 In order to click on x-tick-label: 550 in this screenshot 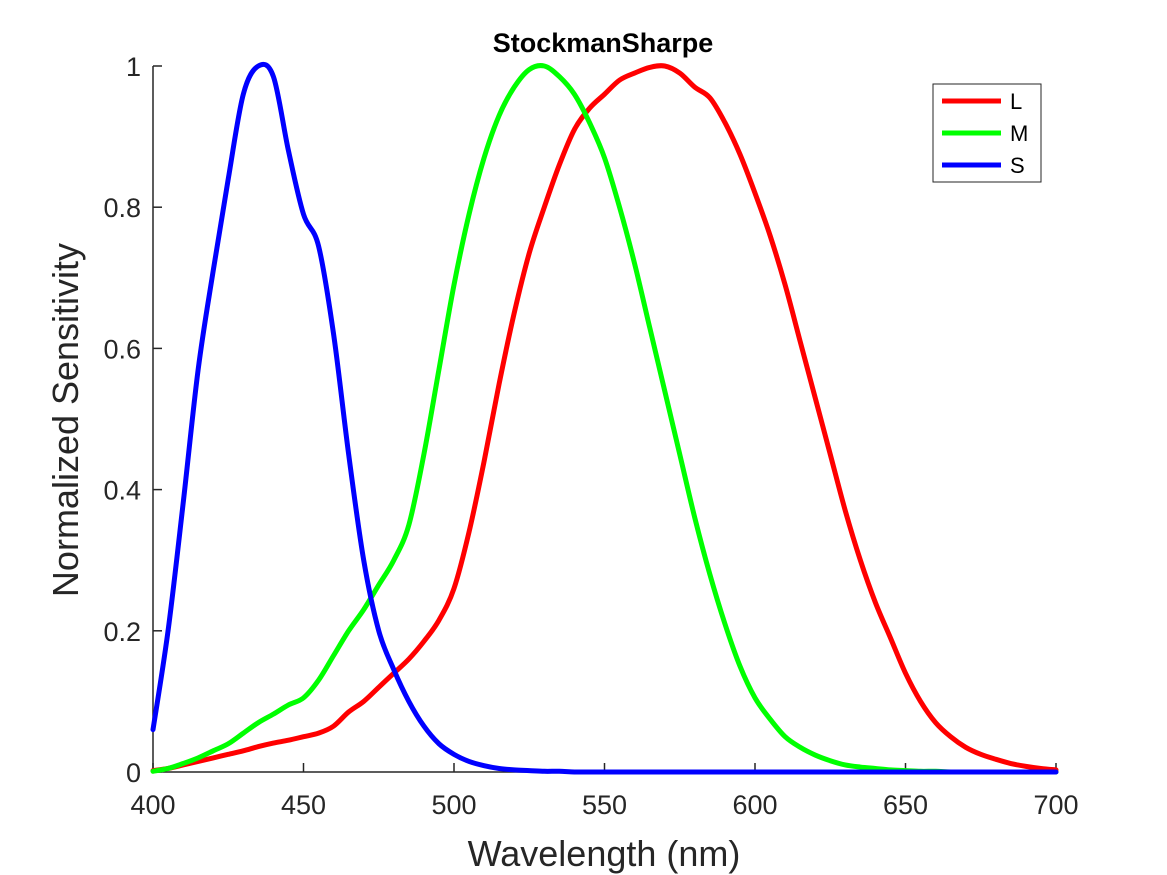, I will do `click(604, 805)`.